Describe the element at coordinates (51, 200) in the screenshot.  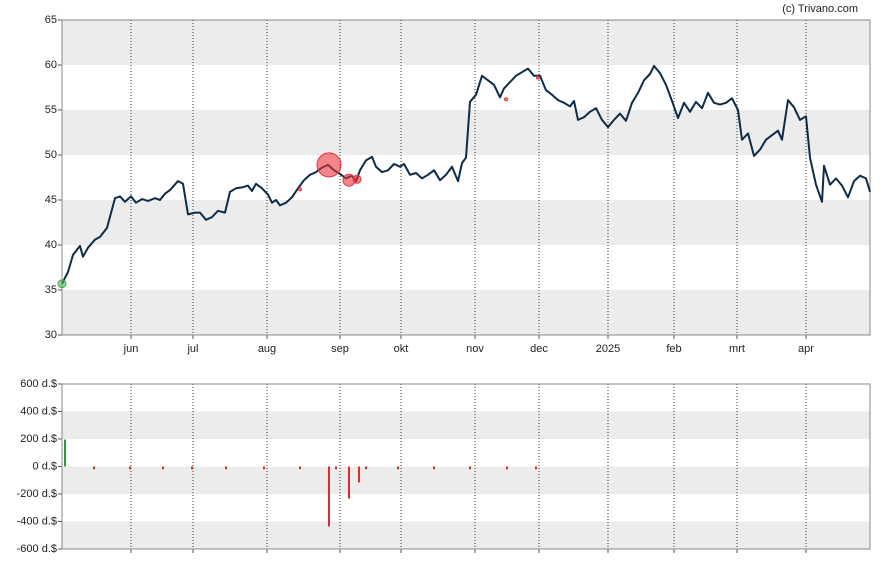
I see `y-tick-label: 45` at that location.